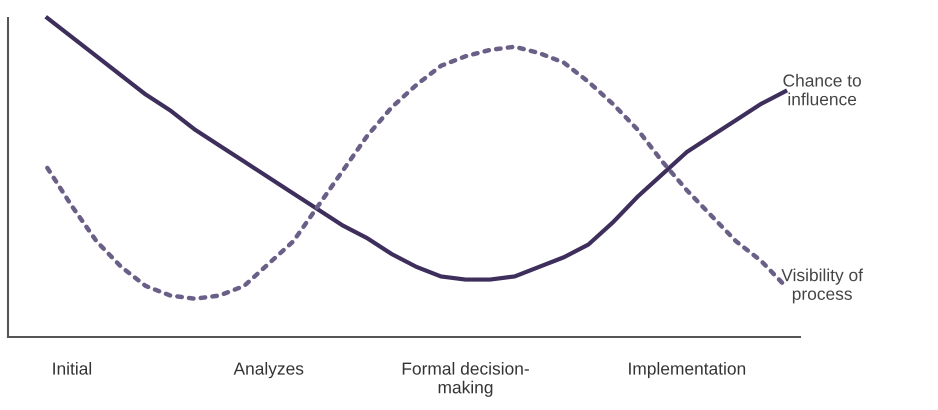 This screenshot has height=410, width=938. I want to click on x-tick-label: Initial, so click(72, 368).